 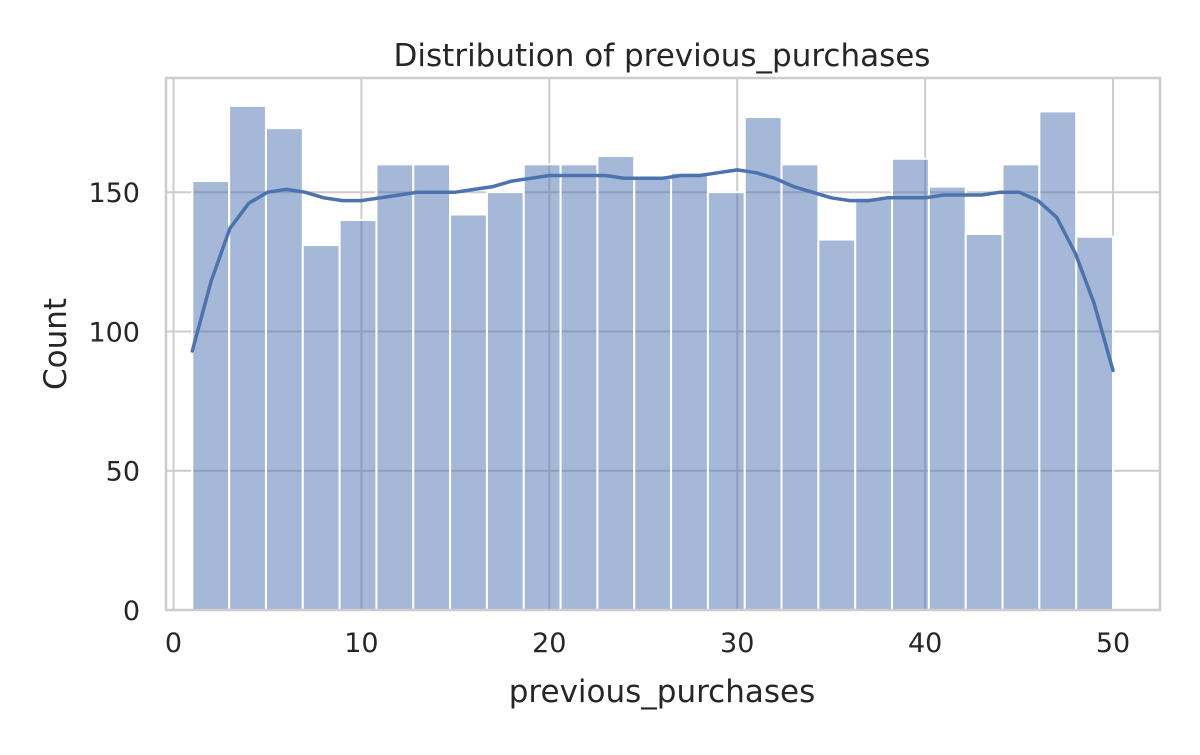 What do you see at coordinates (737, 643) in the screenshot?
I see `x-tick-label: 30` at bounding box center [737, 643].